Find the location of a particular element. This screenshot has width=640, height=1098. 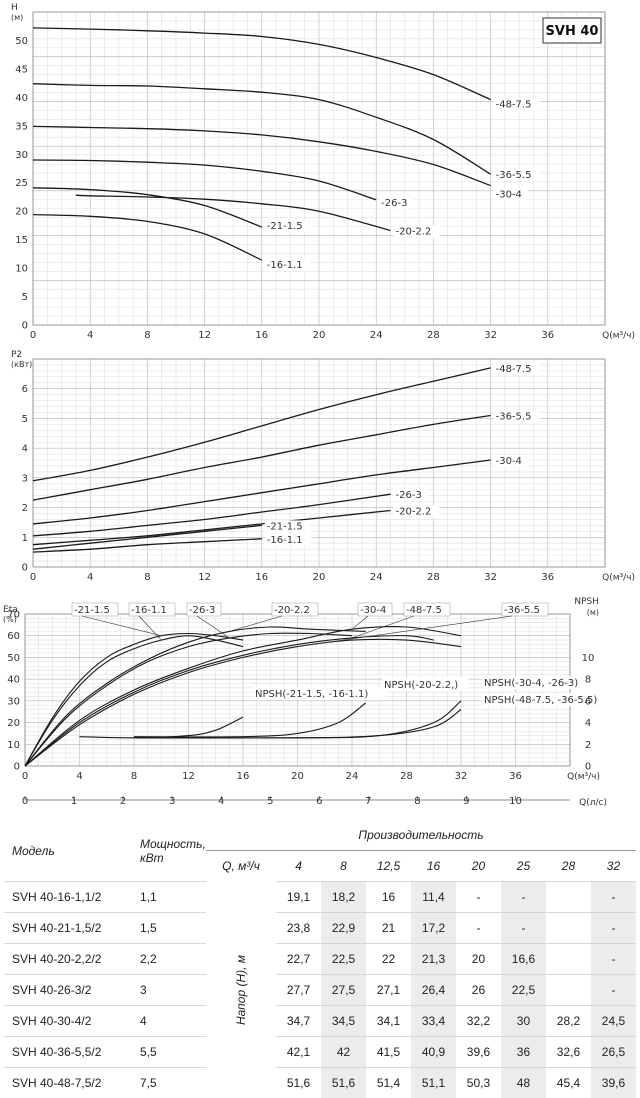

head-value-cell: 51,6 is located at coordinates (343, 1083).